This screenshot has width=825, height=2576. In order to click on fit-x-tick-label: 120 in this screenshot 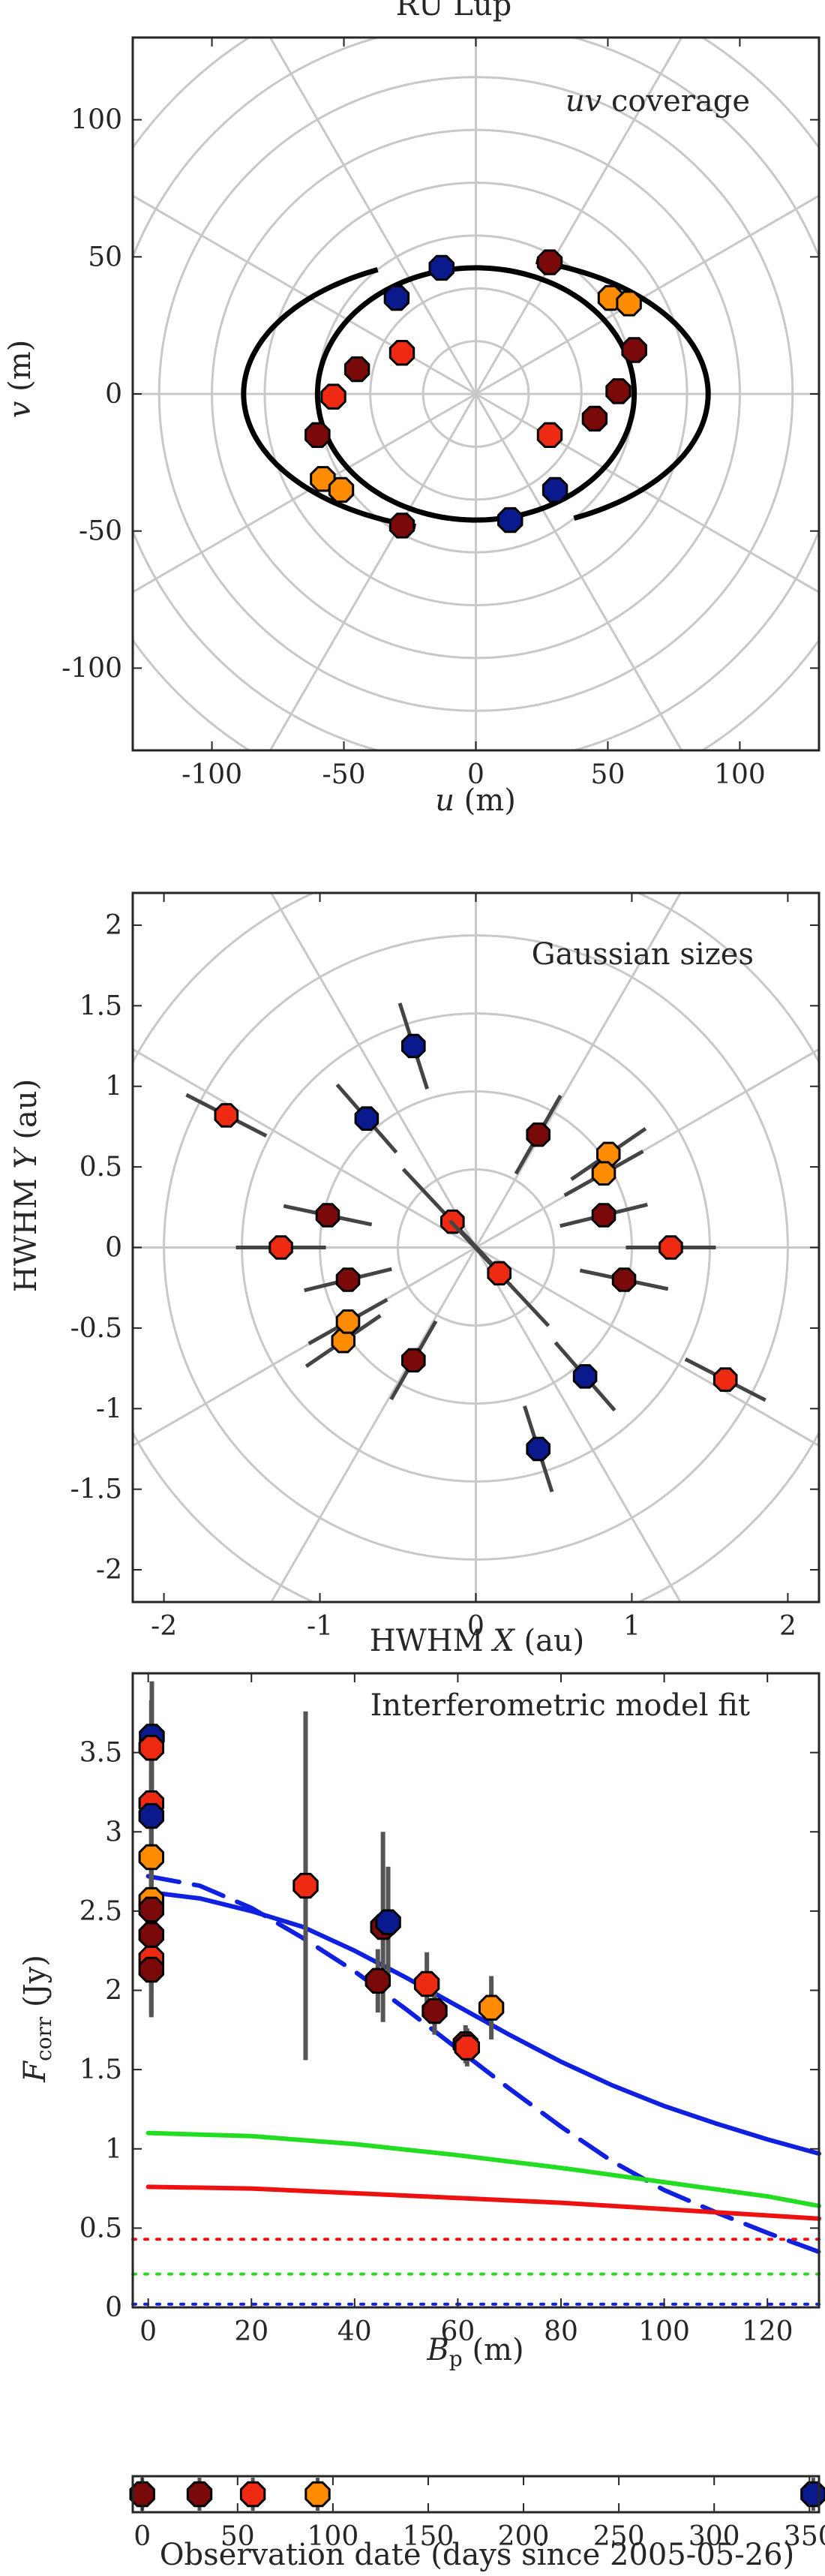, I will do `click(768, 2331)`.